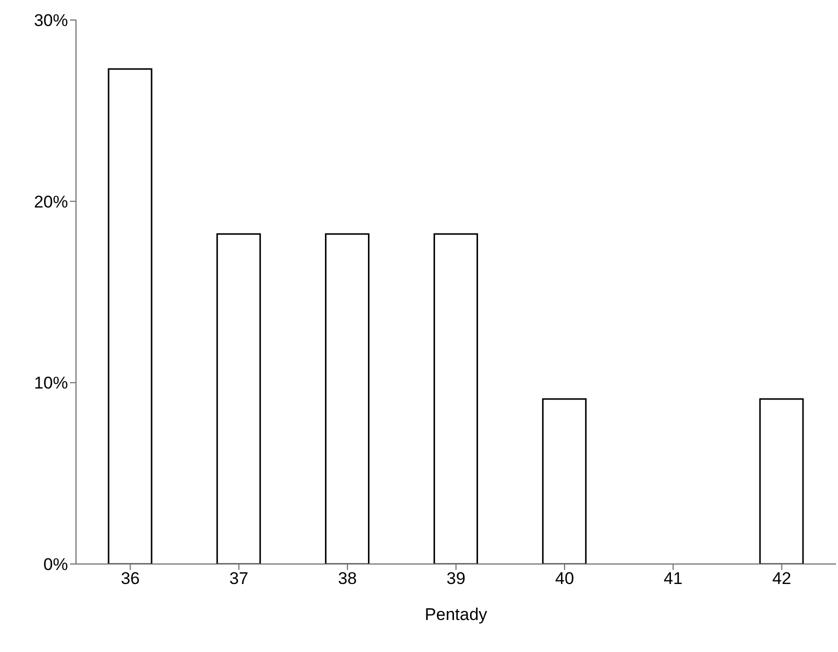 This screenshot has height=652, width=838. I want to click on y-tick-label: 10%, so click(51, 383).